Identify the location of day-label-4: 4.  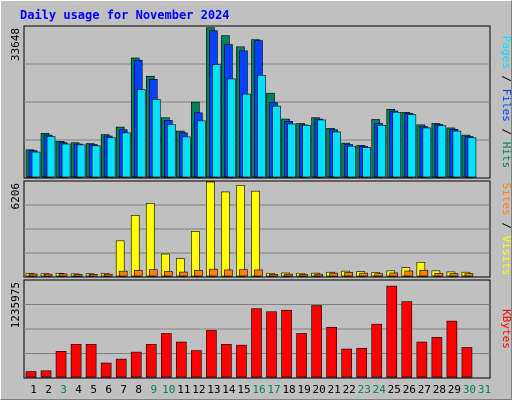
(78, 389).